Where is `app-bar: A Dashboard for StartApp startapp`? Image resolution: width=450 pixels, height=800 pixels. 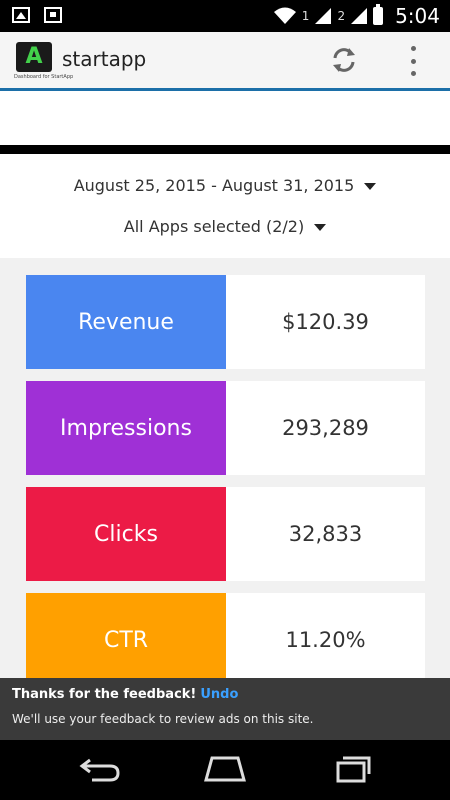 app-bar: A Dashboard for StartApp startapp is located at coordinates (225, 60).